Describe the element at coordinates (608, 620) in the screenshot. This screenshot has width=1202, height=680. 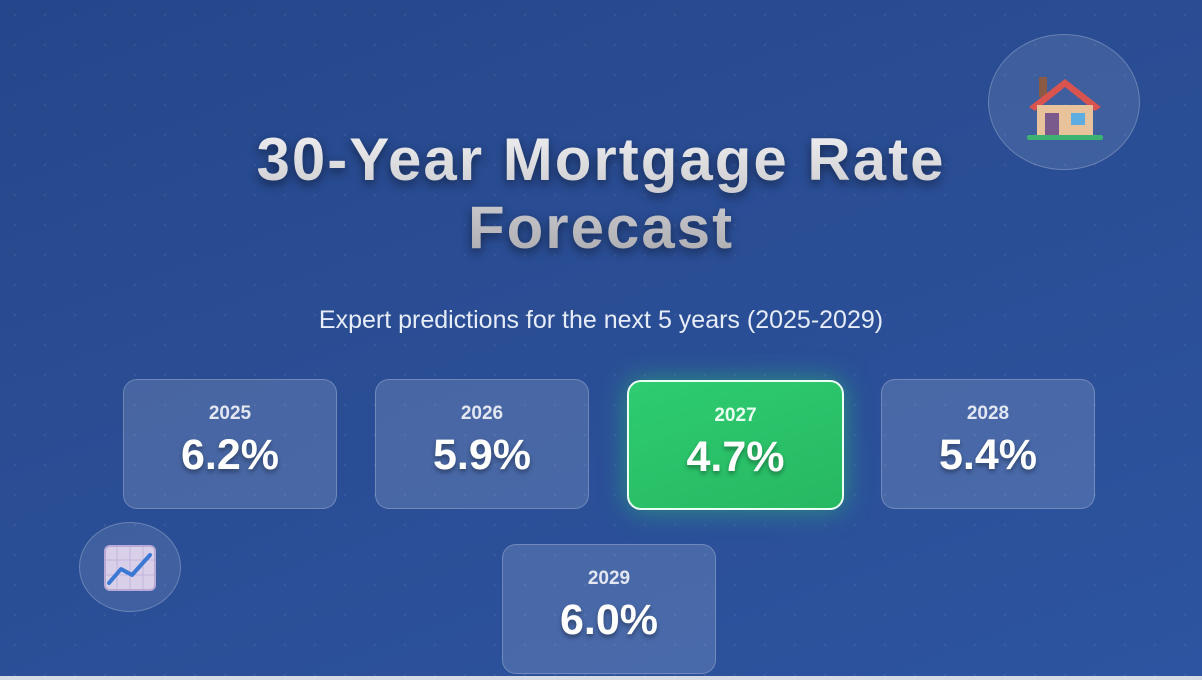
I see `forecast-rate: 6.0%` at that location.